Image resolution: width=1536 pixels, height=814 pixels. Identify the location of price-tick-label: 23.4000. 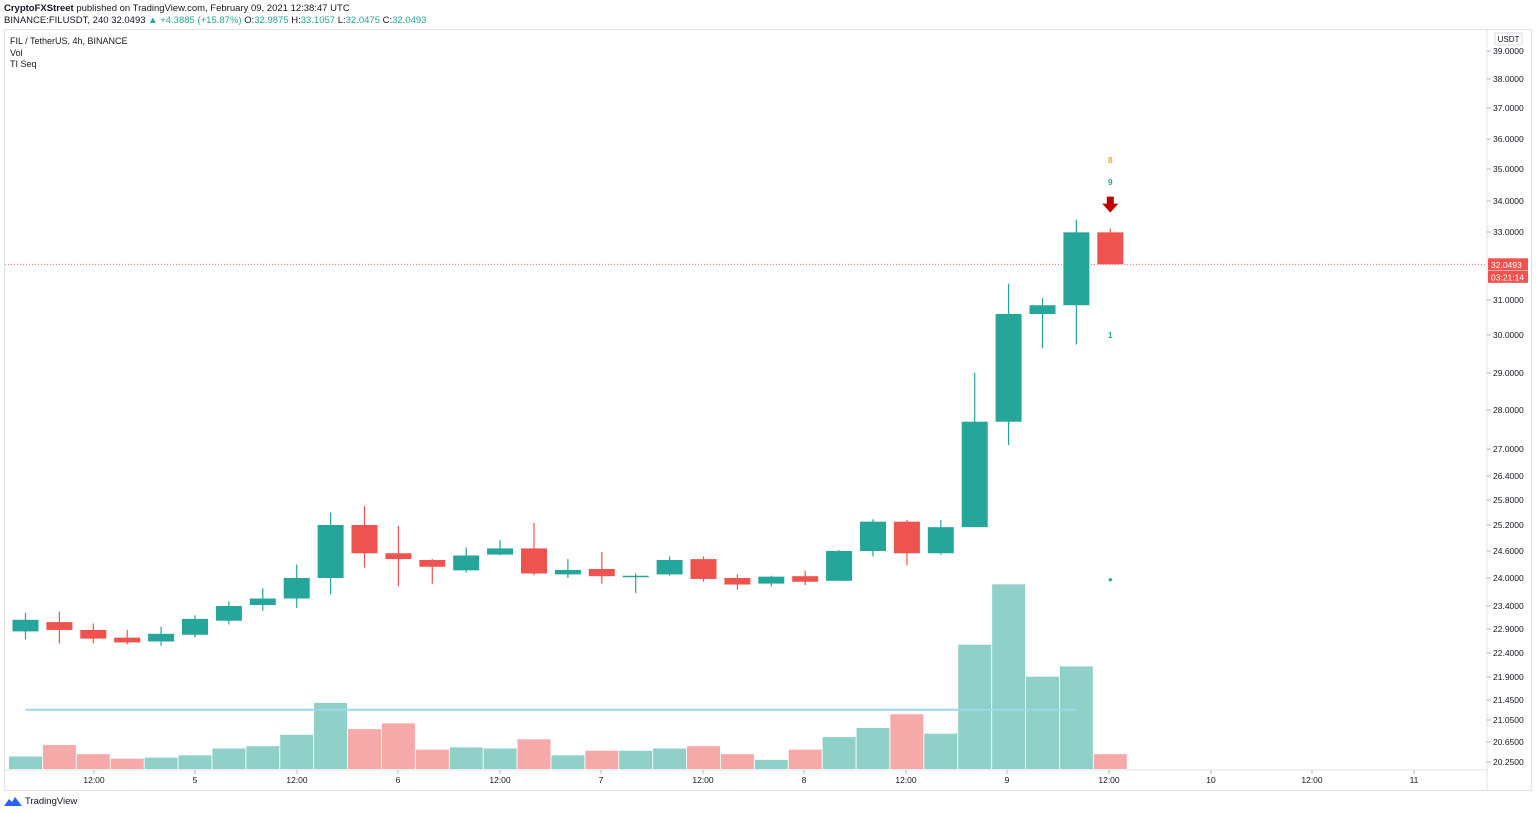
(1508, 606).